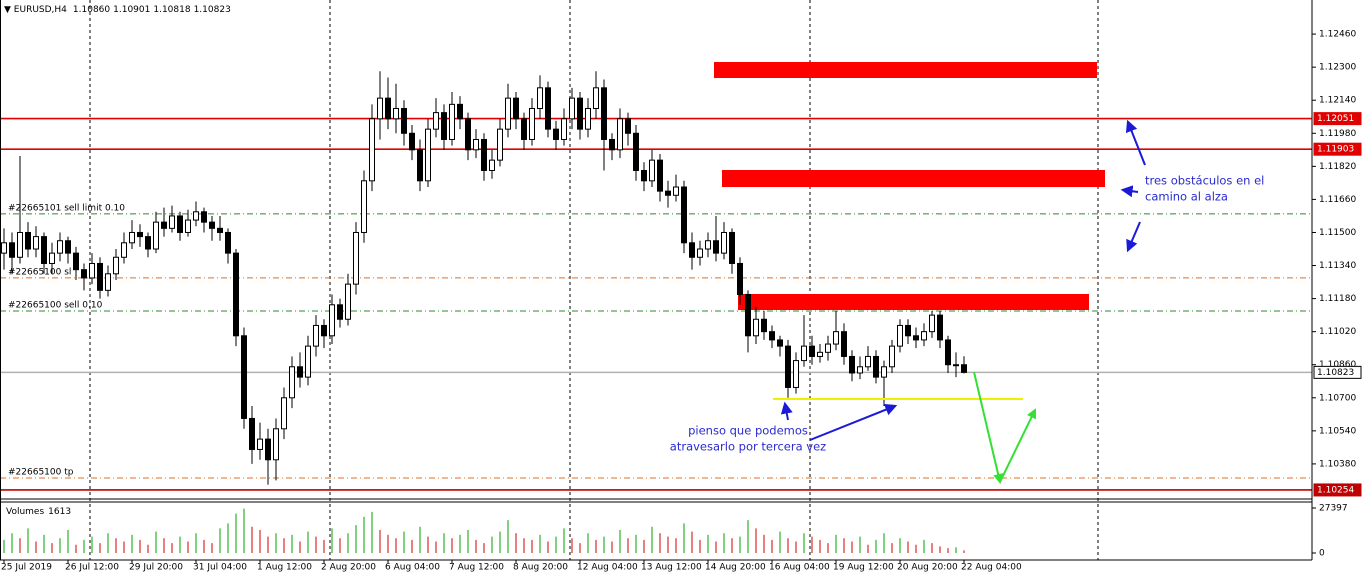 The width and height of the screenshot is (1362, 572). I want to click on y-tick-label: 1.11660, so click(1337, 200).